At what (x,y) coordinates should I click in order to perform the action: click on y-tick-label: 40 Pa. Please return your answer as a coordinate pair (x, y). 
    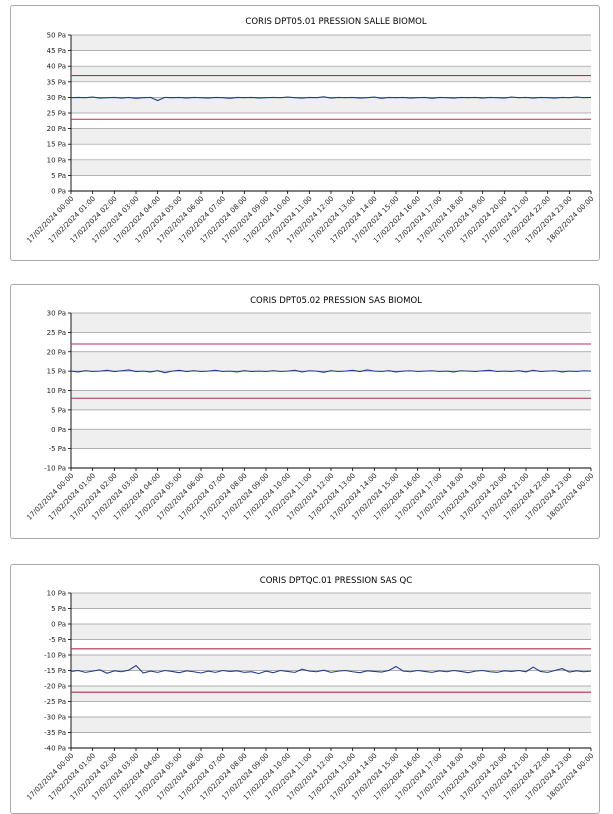
    Looking at the image, I should click on (56, 67).